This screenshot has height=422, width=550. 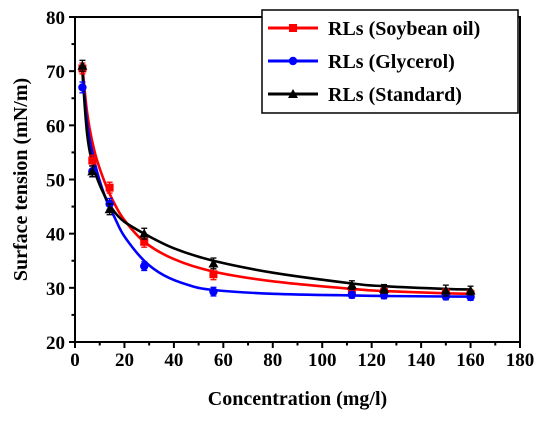 What do you see at coordinates (371, 360) in the screenshot?
I see `x-tick-label: 120` at bounding box center [371, 360].